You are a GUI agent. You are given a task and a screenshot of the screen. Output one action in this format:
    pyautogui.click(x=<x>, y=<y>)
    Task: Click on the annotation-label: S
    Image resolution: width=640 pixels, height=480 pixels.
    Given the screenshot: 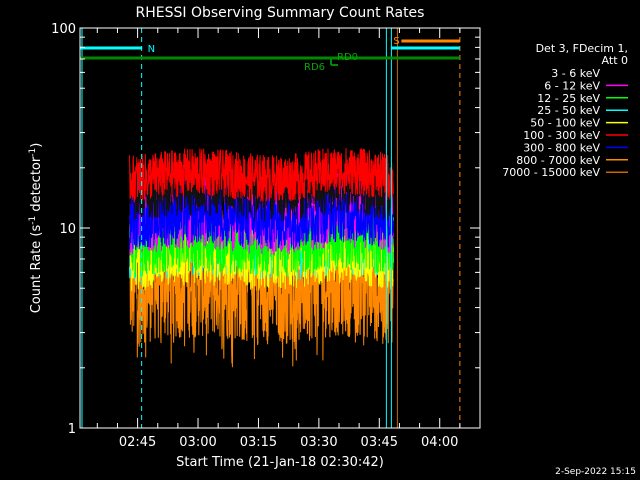 What is the action you would take?
    pyautogui.click(x=396, y=41)
    